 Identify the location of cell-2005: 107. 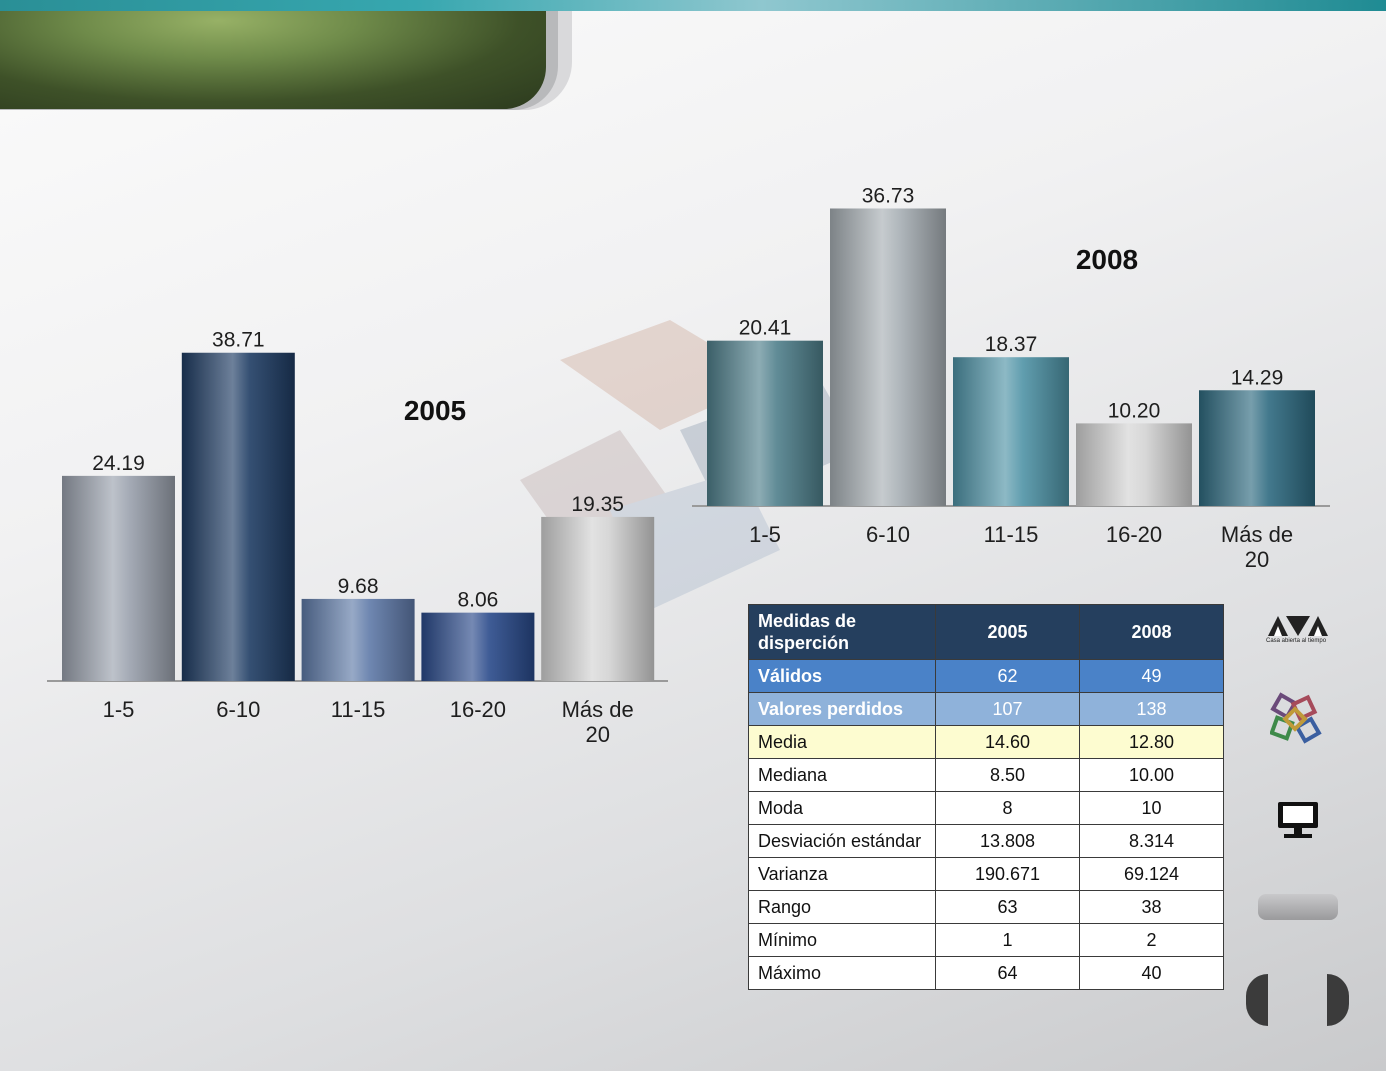
(1007, 709).